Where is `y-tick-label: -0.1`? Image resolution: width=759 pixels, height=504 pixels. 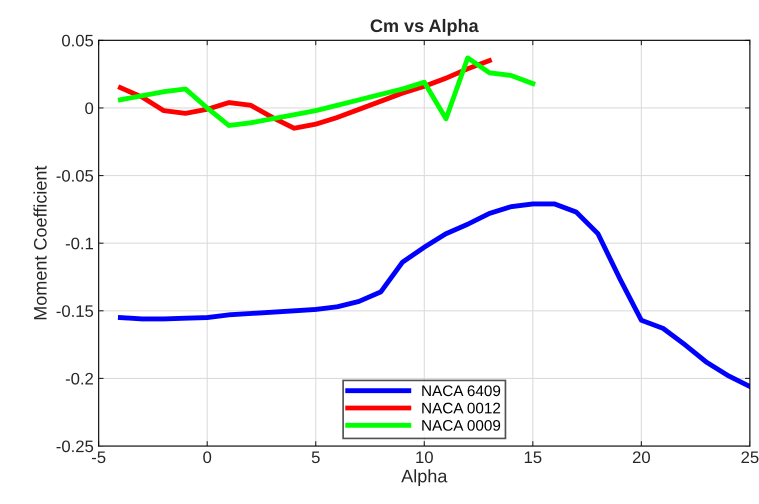
y-tick-label: -0.1 is located at coordinates (79, 244).